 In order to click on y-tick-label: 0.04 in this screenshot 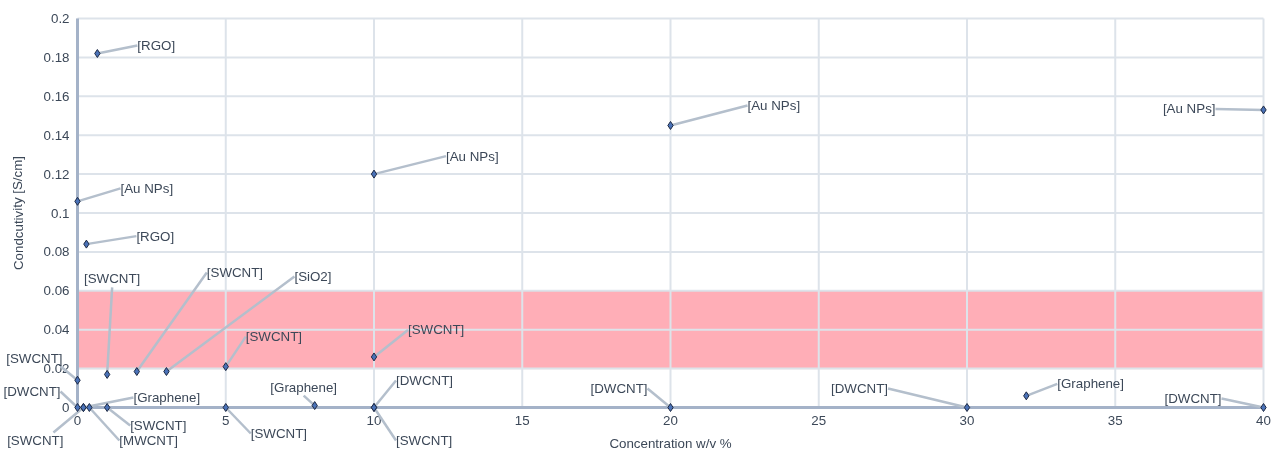, I will do `click(57, 330)`.